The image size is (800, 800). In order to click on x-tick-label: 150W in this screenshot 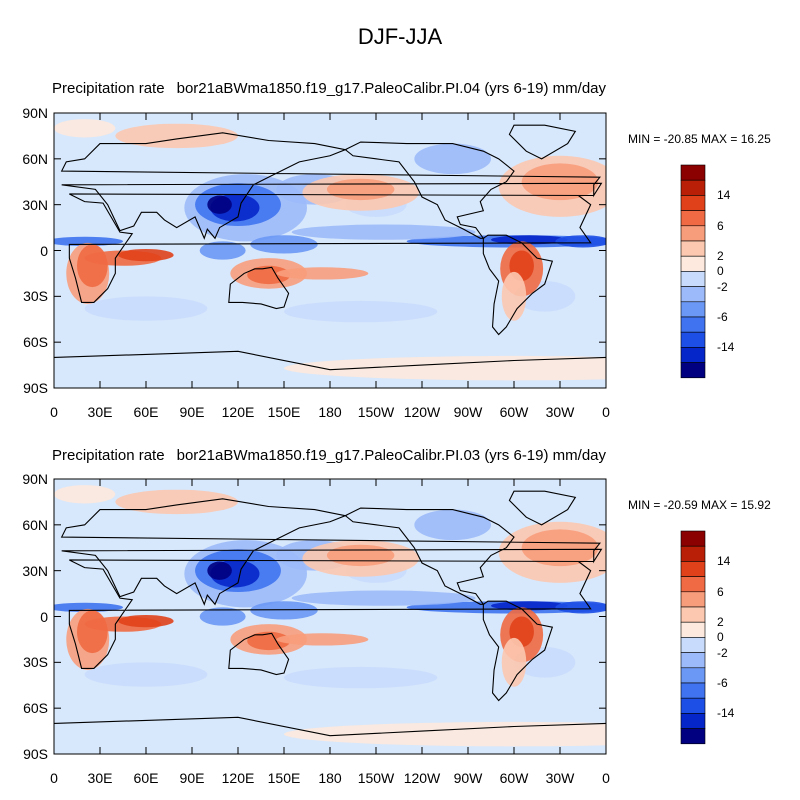, I will do `click(376, 412)`.